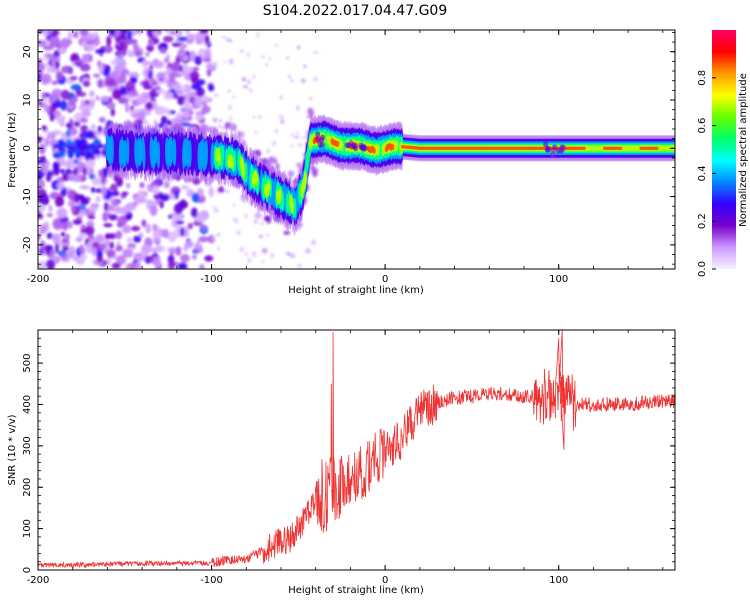 The height and width of the screenshot is (600, 750). What do you see at coordinates (38, 580) in the screenshot?
I see `x-tick-label: -200` at bounding box center [38, 580].